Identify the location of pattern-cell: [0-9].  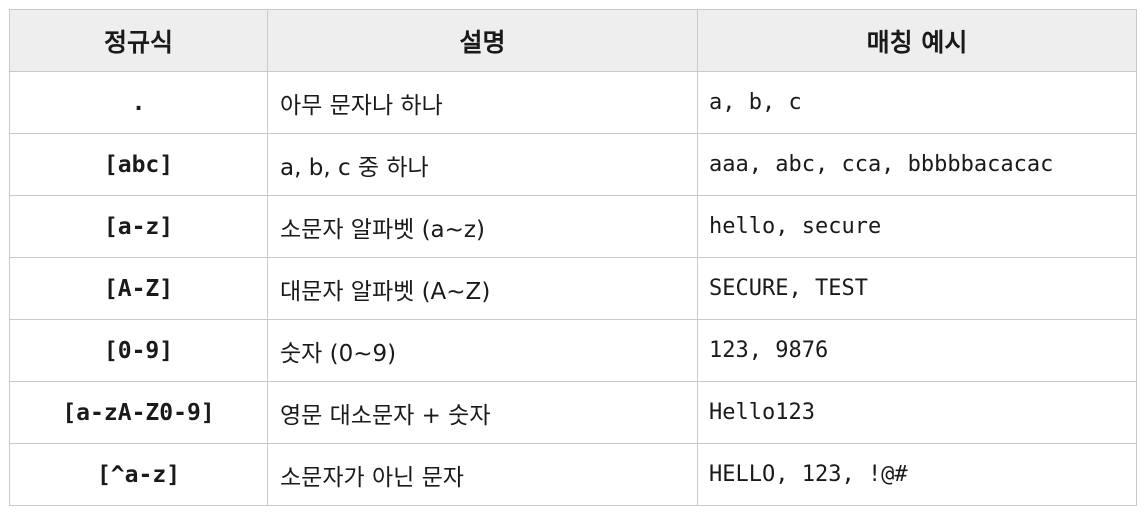
(138, 350).